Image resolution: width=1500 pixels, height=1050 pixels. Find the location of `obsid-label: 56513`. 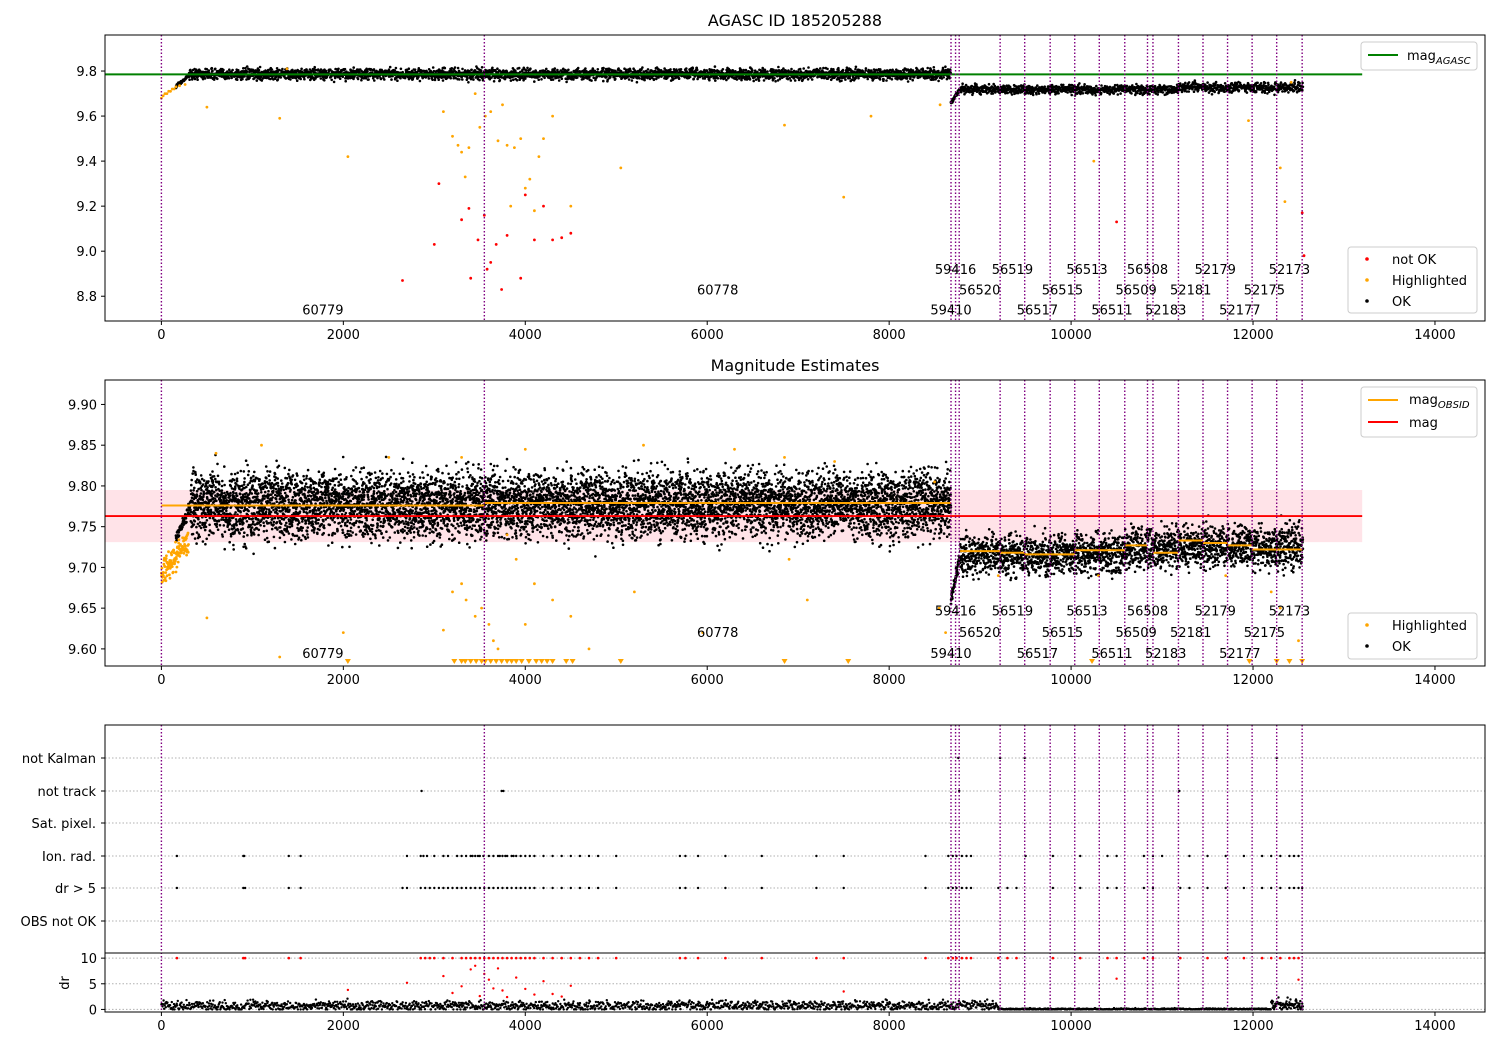

obsid-label: 56513 is located at coordinates (1086, 270).